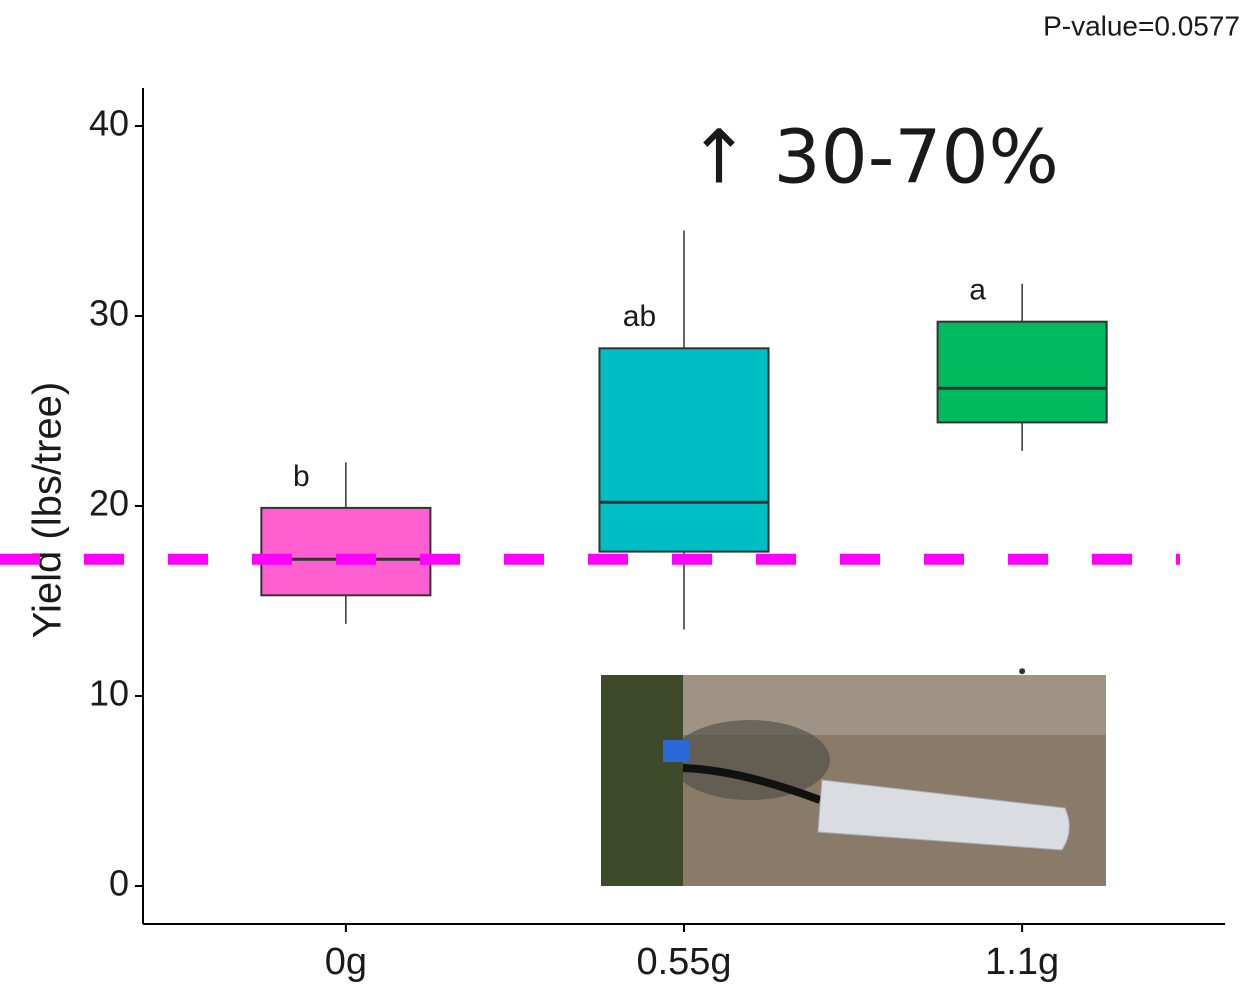 The height and width of the screenshot is (988, 1254). Describe the element at coordinates (48, 510) in the screenshot. I see `y-axis-label: Yield (lbs/tree)` at that location.